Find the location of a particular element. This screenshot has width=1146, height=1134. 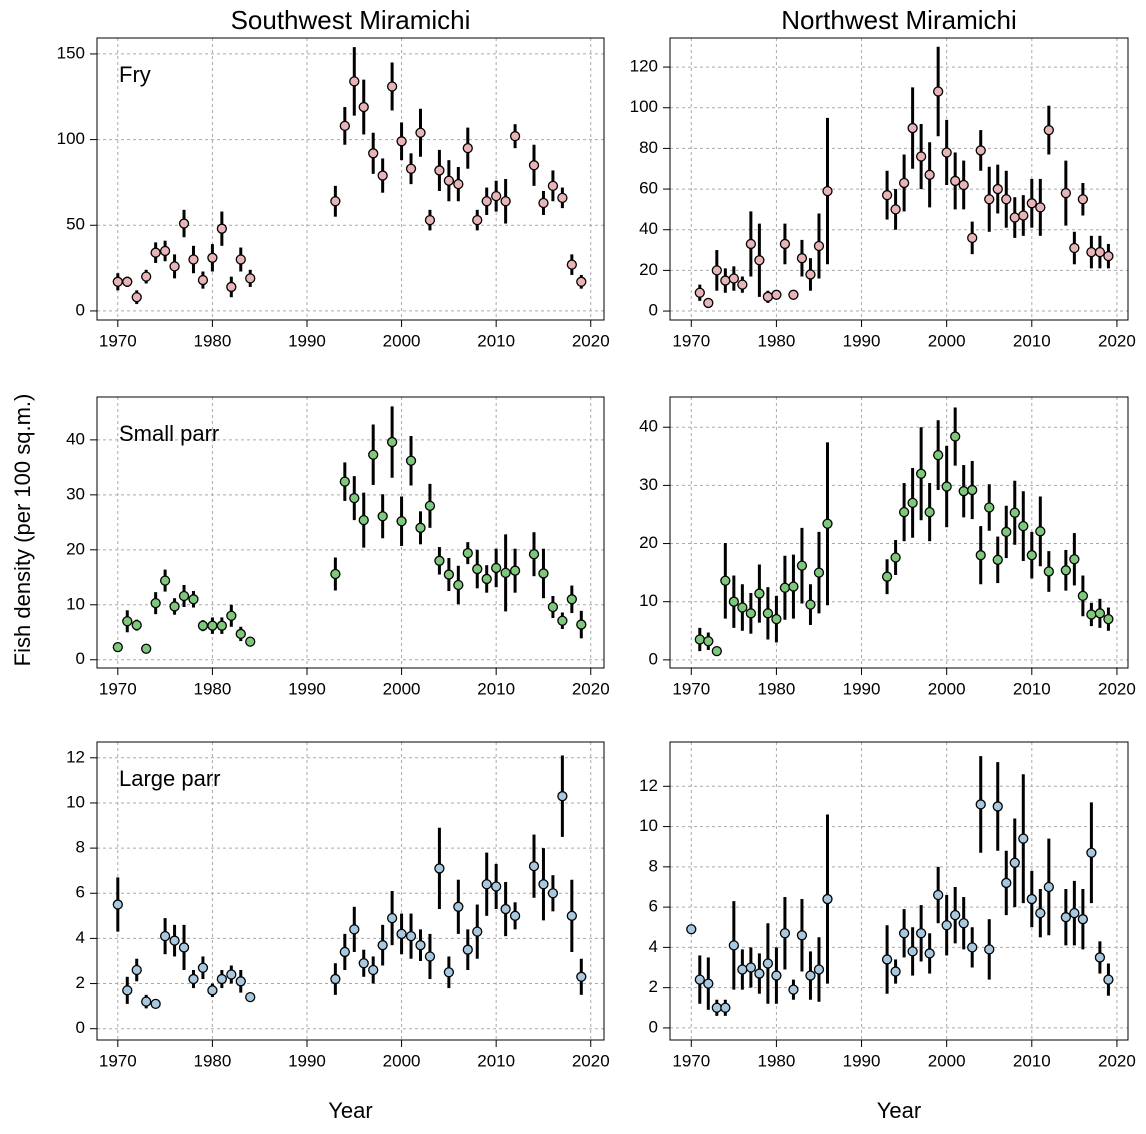

panel-label: Large parr is located at coordinates (170, 778).